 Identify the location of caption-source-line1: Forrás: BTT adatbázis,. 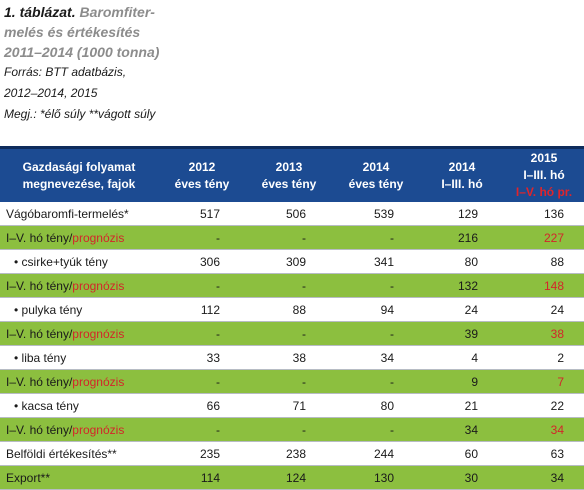
(65, 72).